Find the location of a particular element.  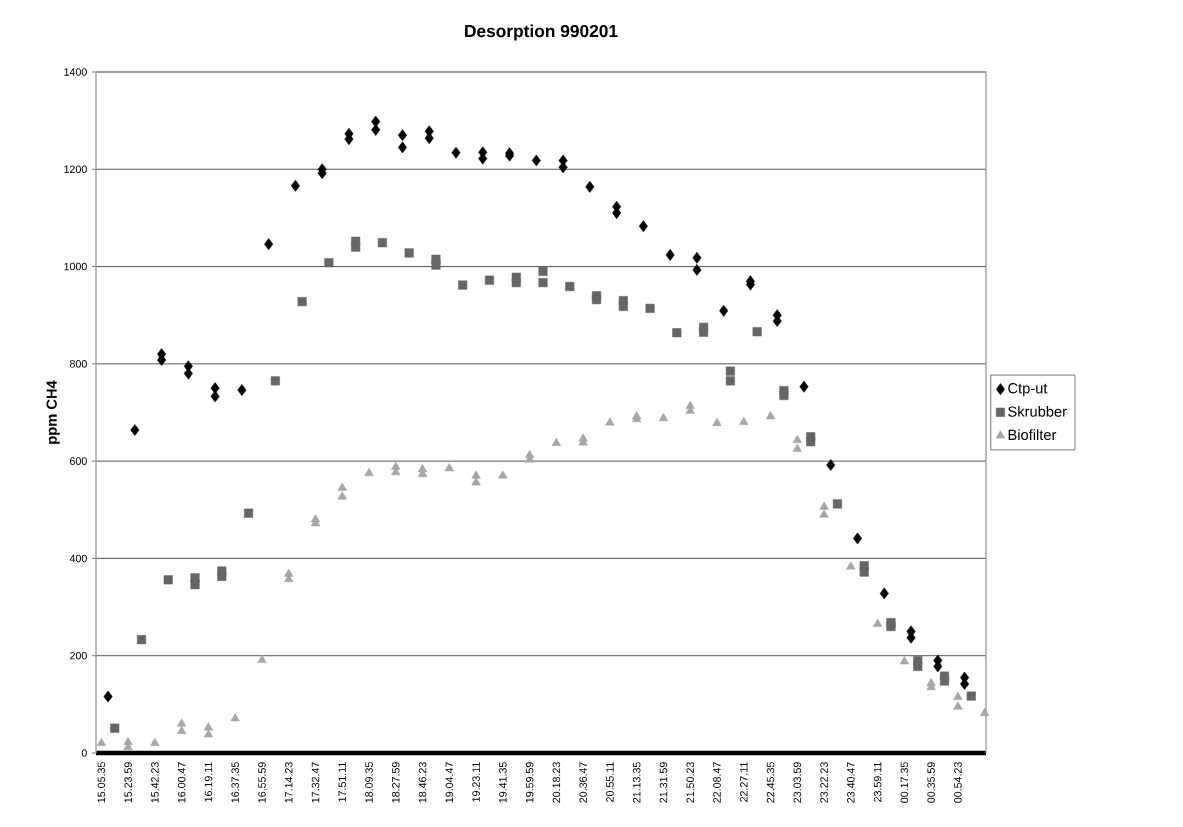

x-tick-label: 00.54.23 is located at coordinates (958, 782).